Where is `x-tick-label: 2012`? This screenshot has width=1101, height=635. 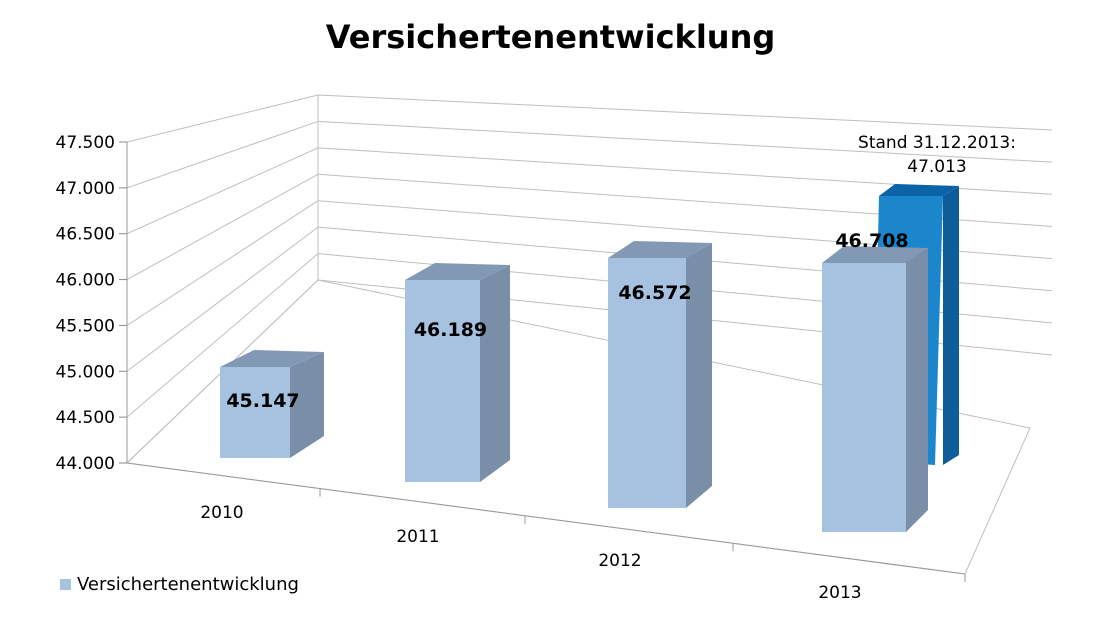
x-tick-label: 2012 is located at coordinates (619, 561).